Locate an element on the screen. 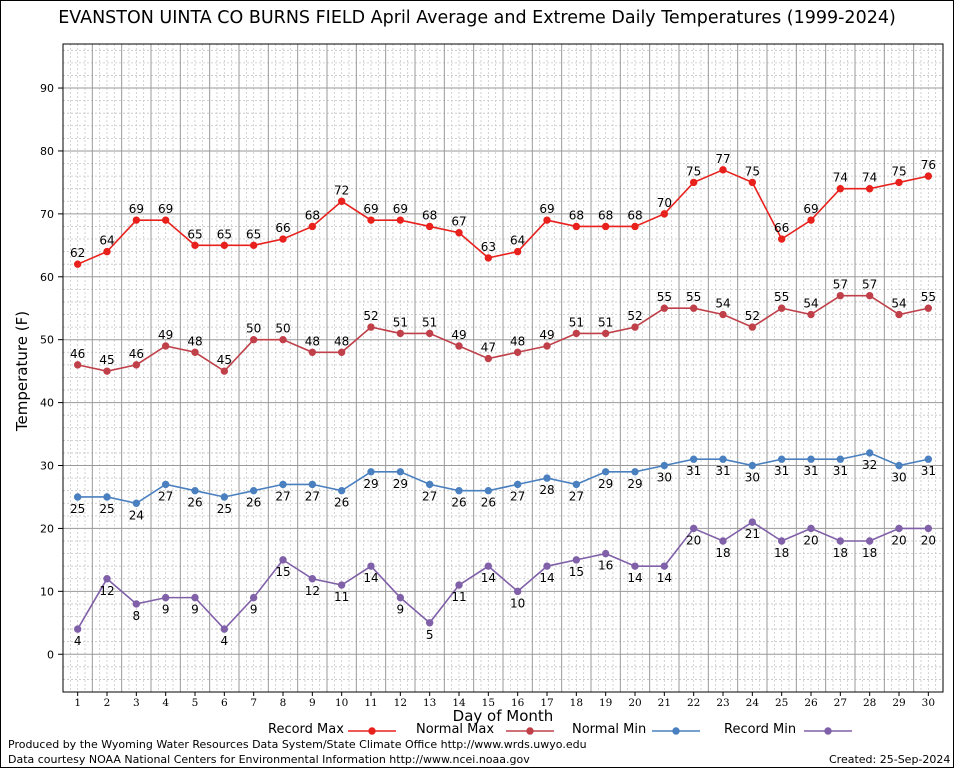 Image resolution: width=954 pixels, height=768 pixels. data-label: 47 is located at coordinates (488, 348).